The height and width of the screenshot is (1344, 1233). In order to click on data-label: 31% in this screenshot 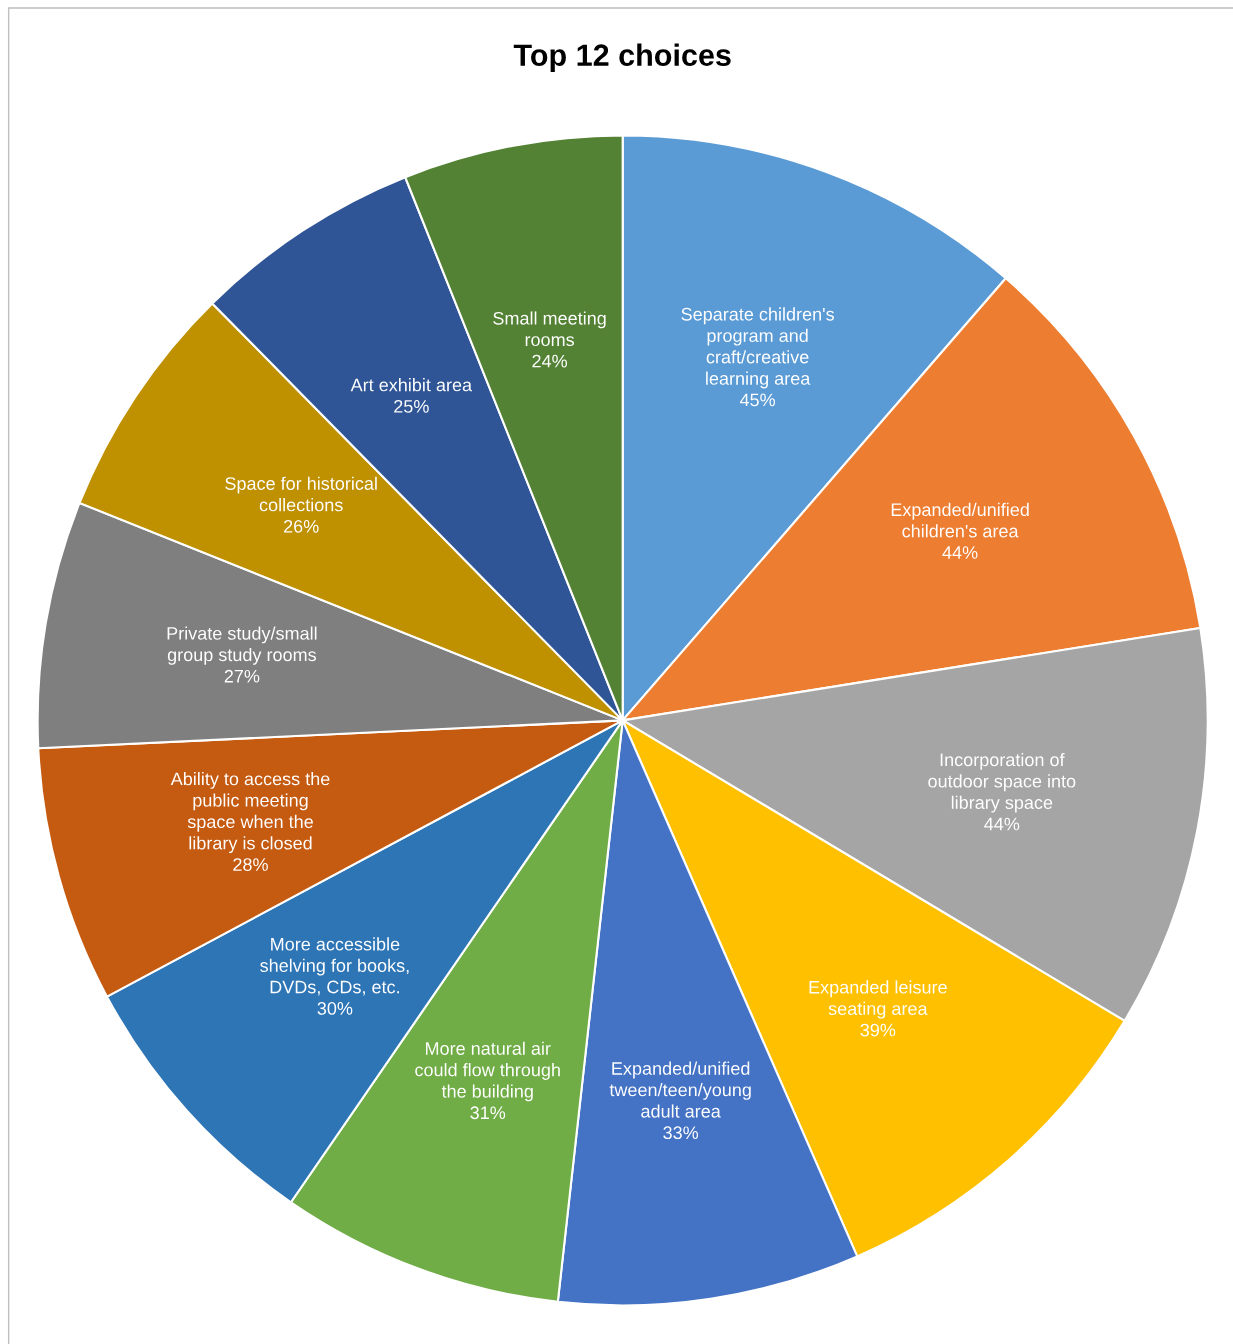, I will do `click(488, 1113)`.